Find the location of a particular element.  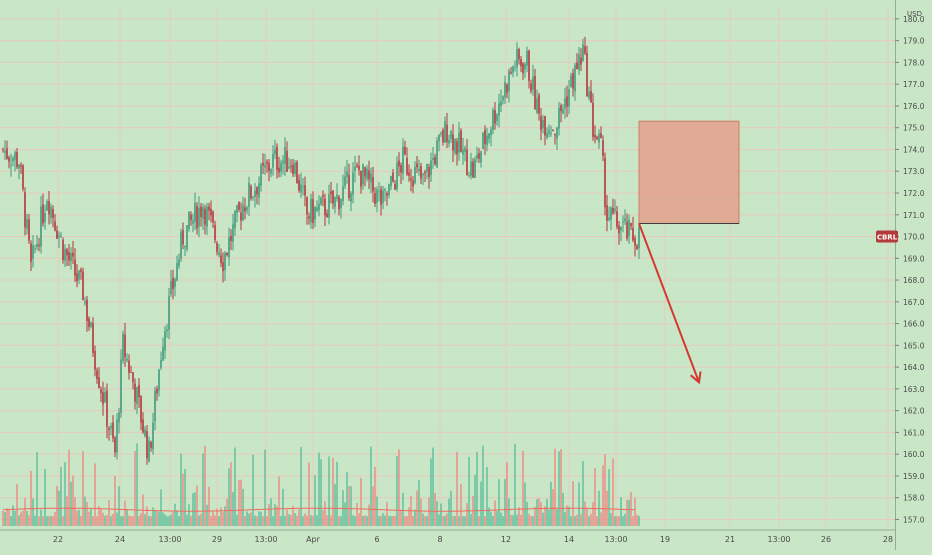

projection-arrow is located at coordinates (669, 303).